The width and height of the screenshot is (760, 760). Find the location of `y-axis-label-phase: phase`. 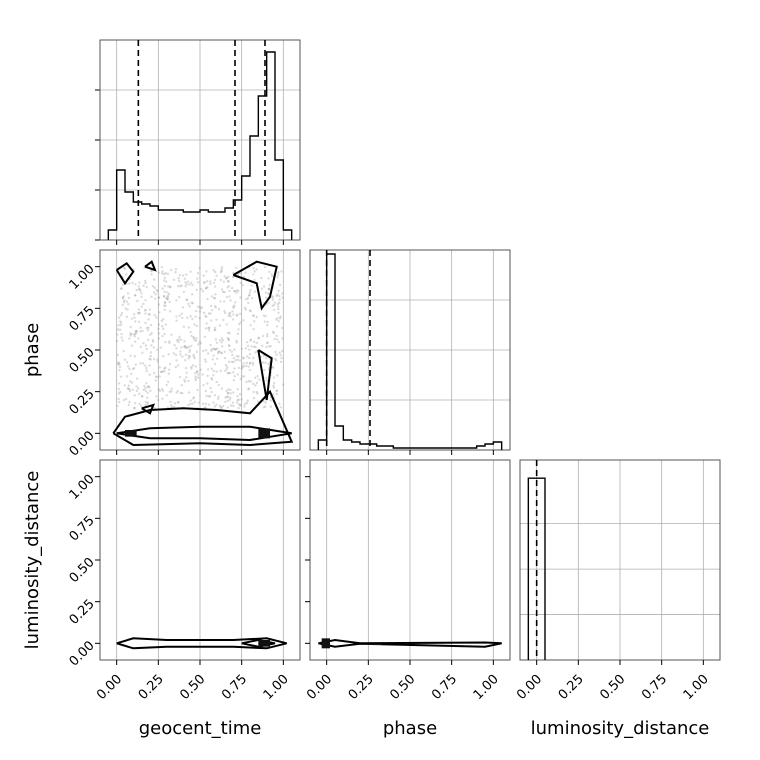

y-axis-label-phase: phase is located at coordinates (32, 350).